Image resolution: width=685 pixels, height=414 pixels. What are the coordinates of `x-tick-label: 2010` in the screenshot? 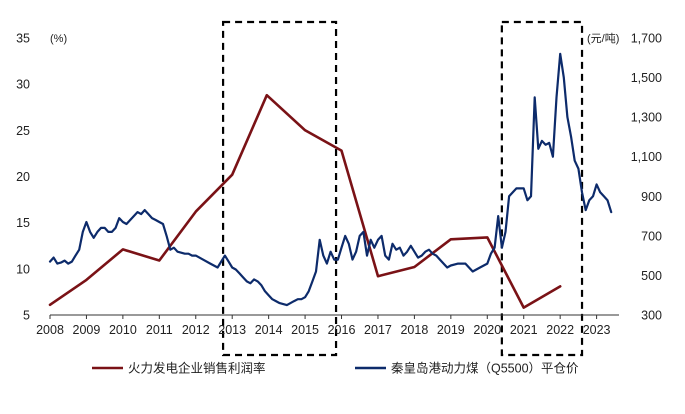 It's located at (123, 330).